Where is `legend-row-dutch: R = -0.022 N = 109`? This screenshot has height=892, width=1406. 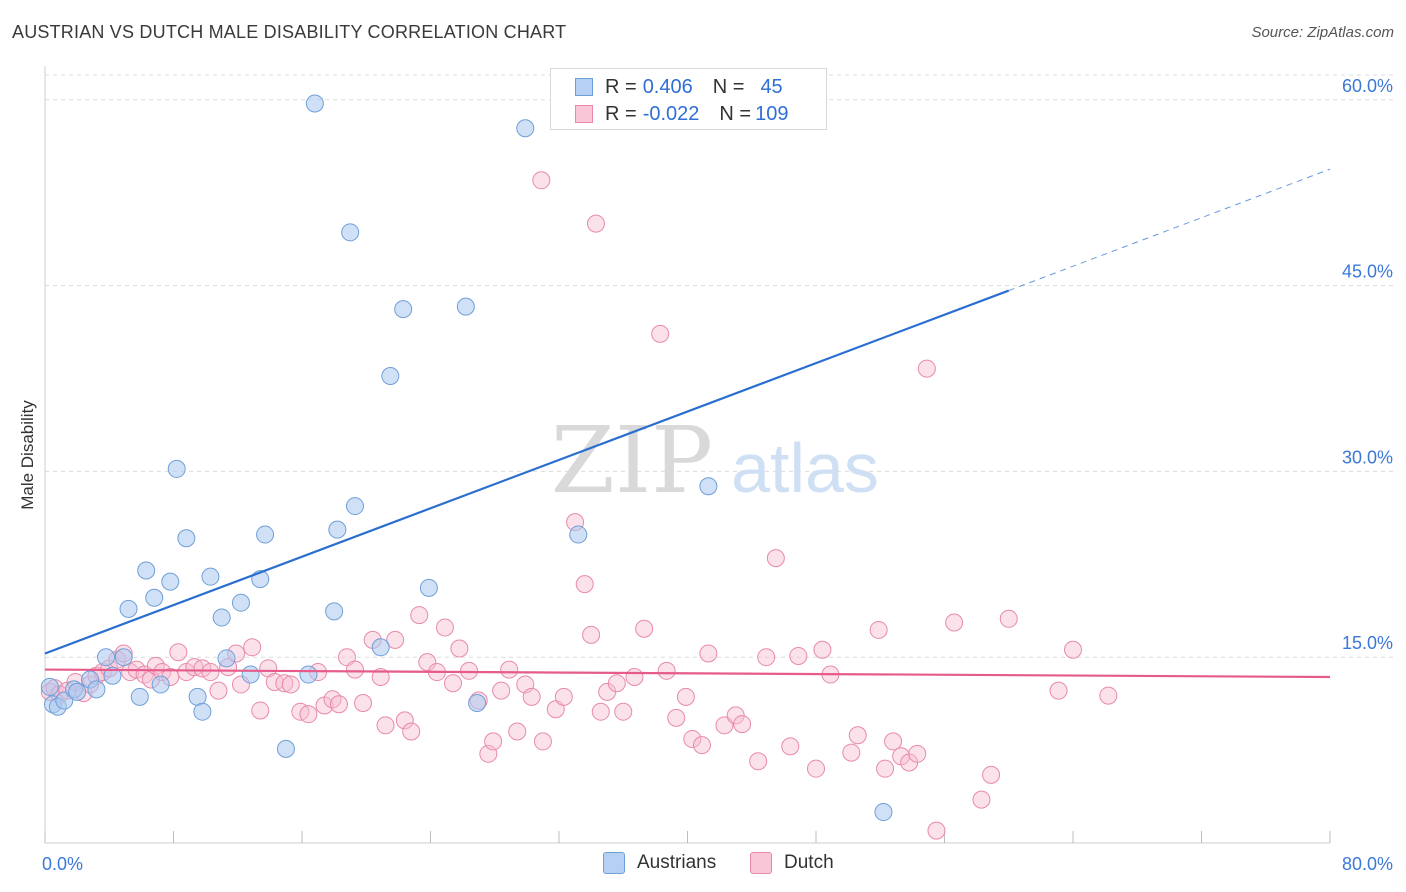 legend-row-dutch: R = -0.022 N = 109 is located at coordinates (681, 114).